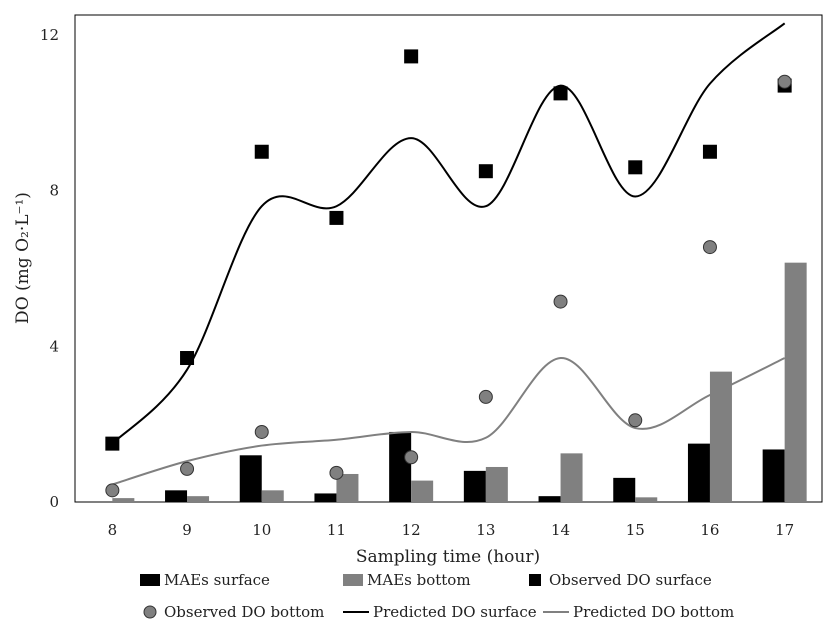 The image size is (837, 625). I want to click on x-tick-label: 11, so click(336, 530).